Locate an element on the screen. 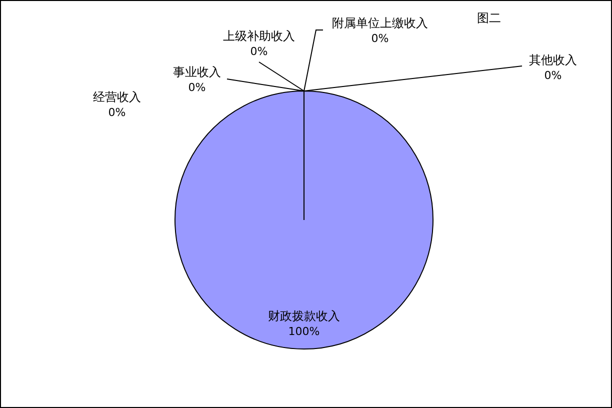 The image size is (612, 408). data-label: 100% is located at coordinates (304, 331).